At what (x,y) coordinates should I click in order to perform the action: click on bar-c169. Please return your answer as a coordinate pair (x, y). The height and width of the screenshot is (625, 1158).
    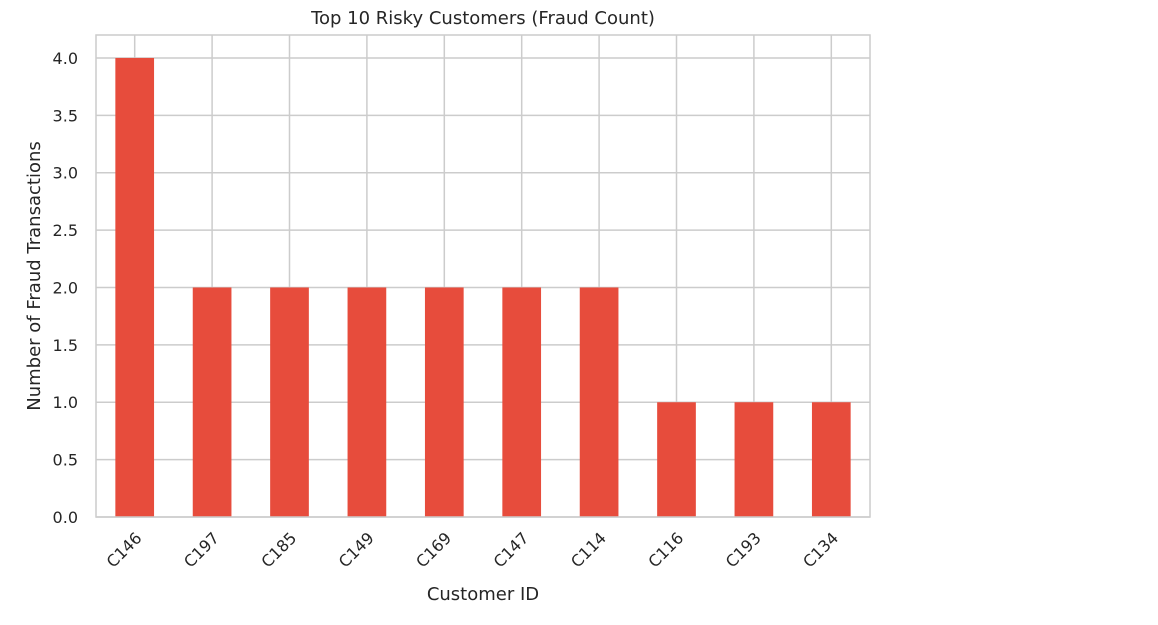
    Looking at the image, I should click on (444, 402).